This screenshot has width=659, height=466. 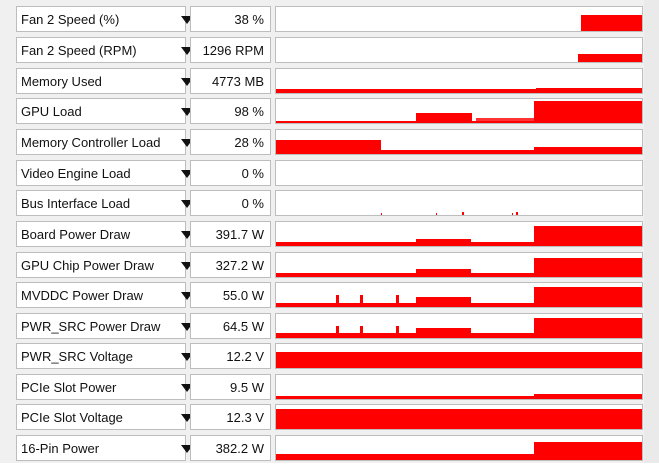 I want to click on sensor-label: 16-Pin Power, so click(x=60, y=448).